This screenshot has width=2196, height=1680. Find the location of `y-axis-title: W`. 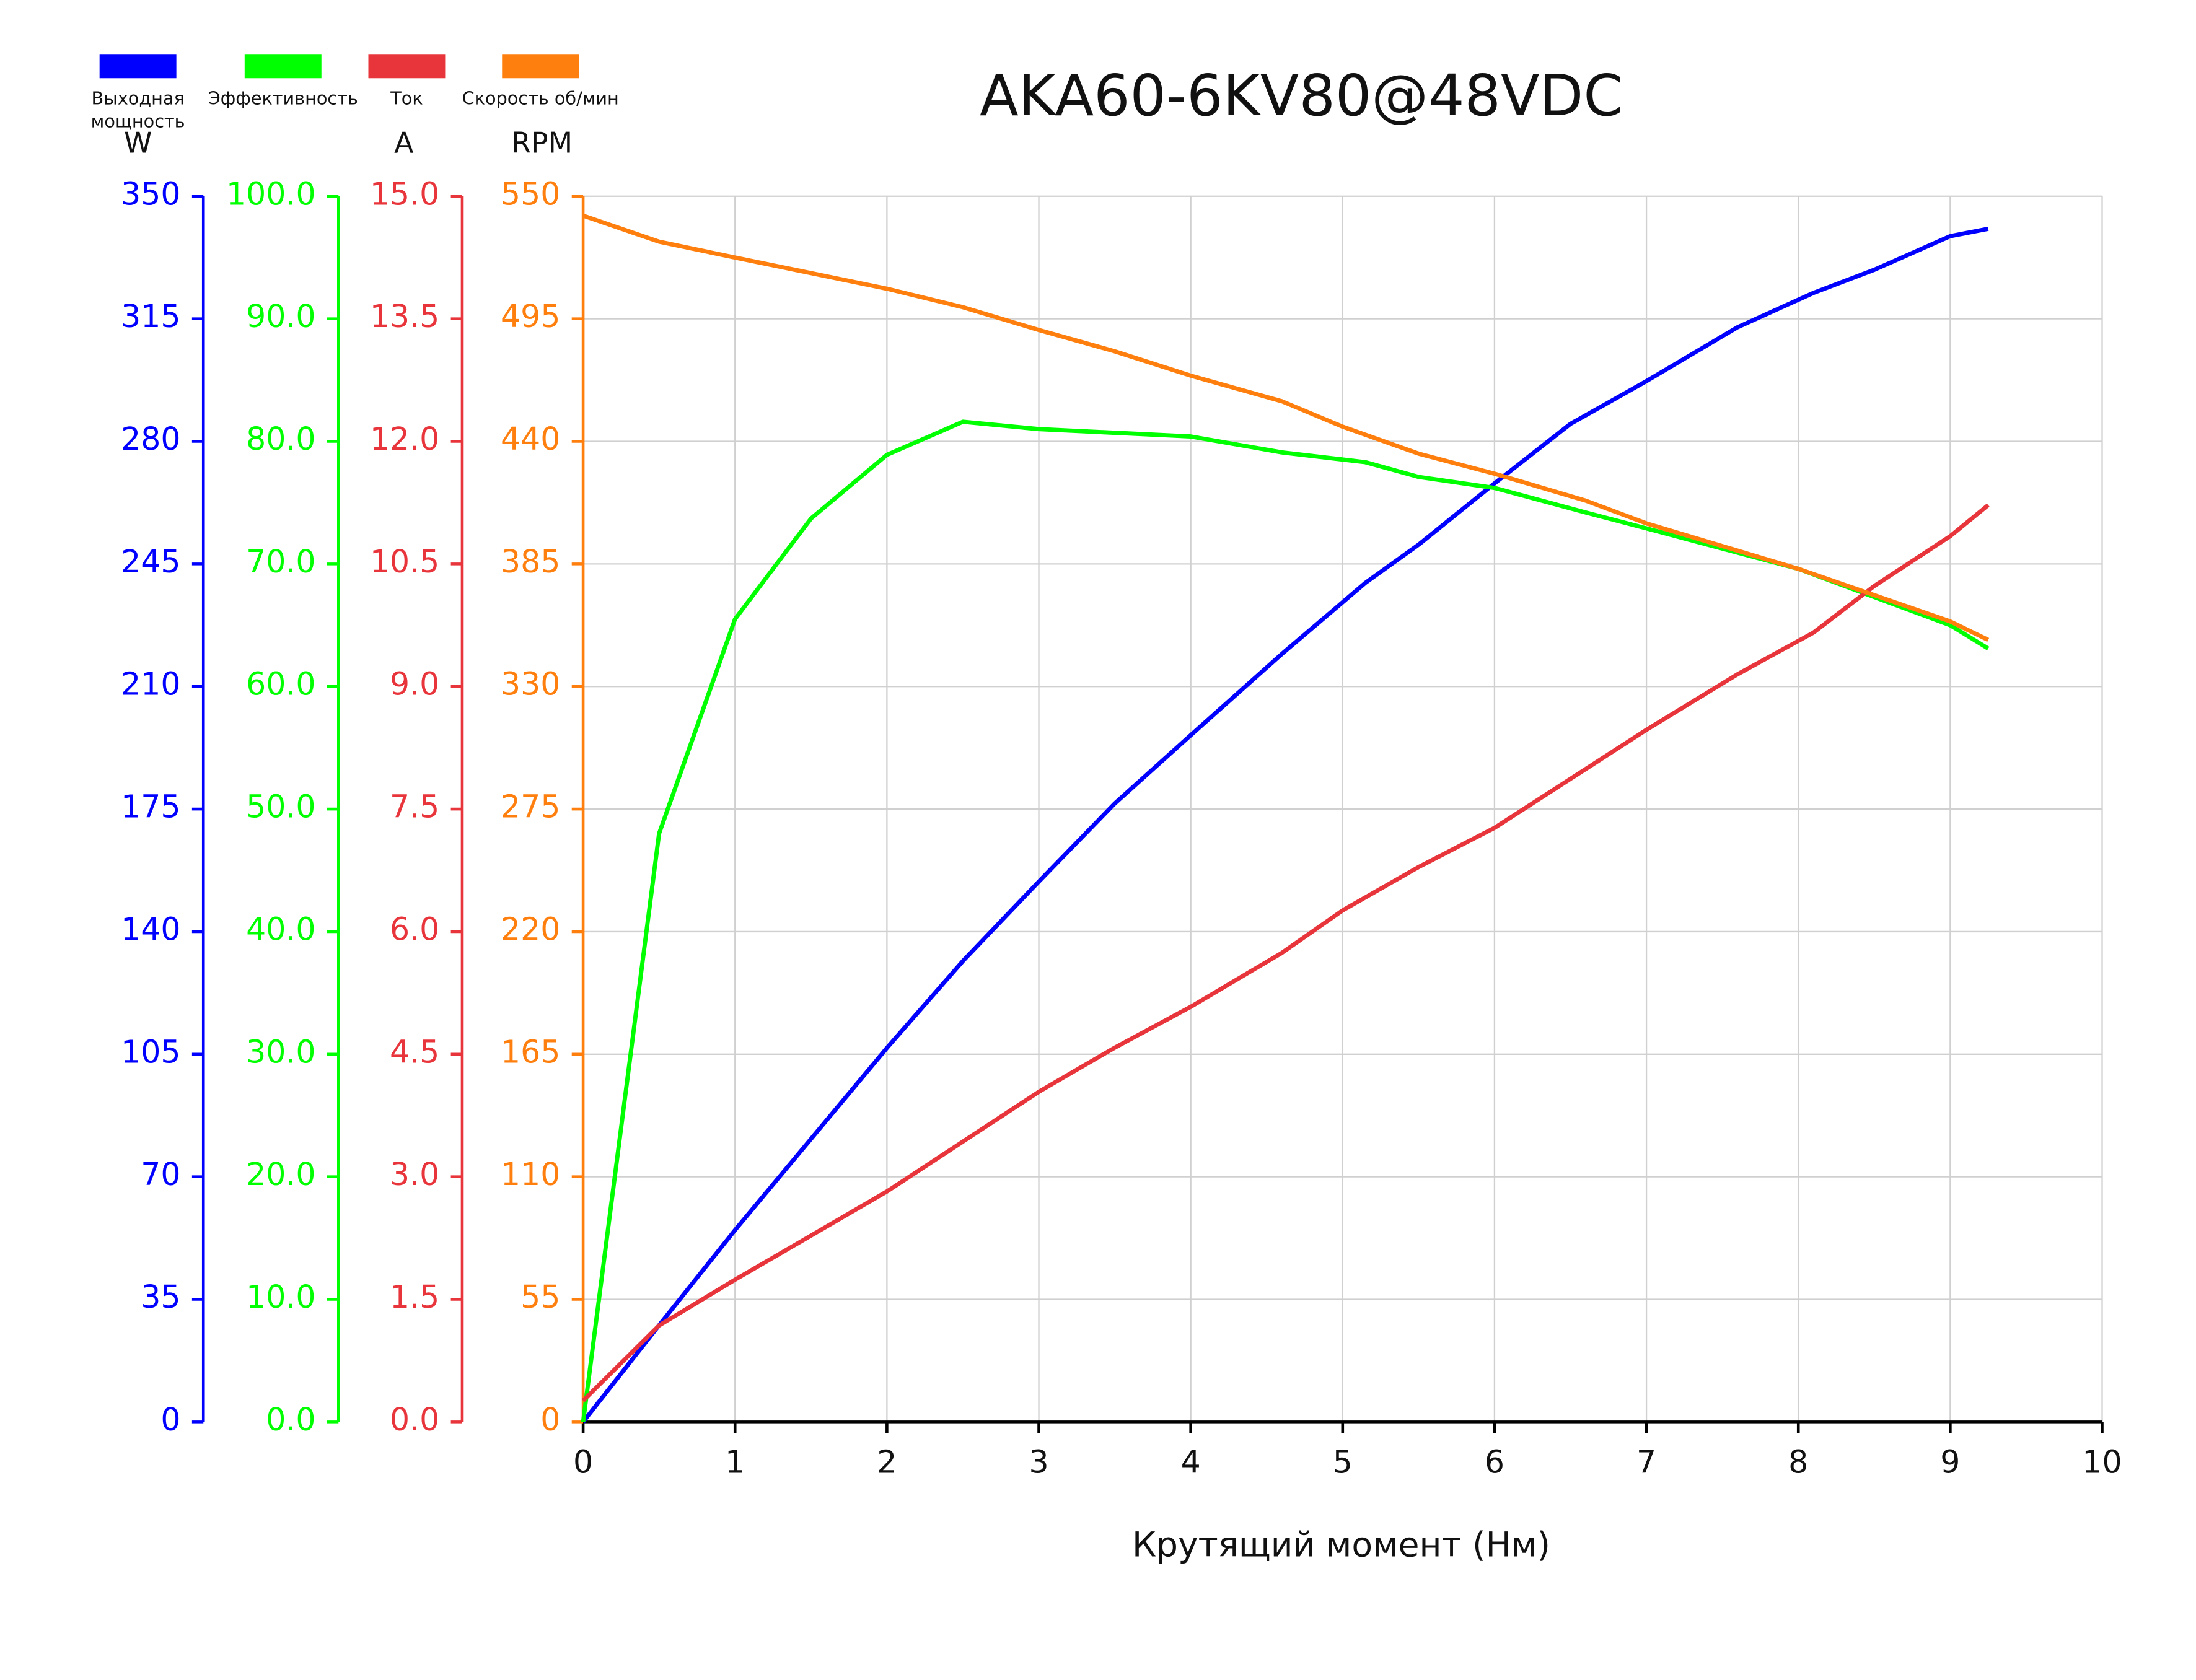

y-axis-title: W is located at coordinates (138, 143).